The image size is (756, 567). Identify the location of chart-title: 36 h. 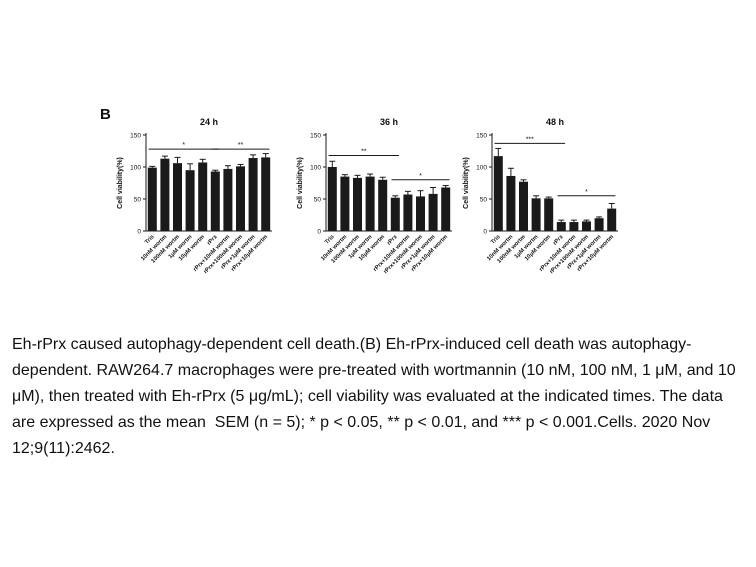
(389, 122).